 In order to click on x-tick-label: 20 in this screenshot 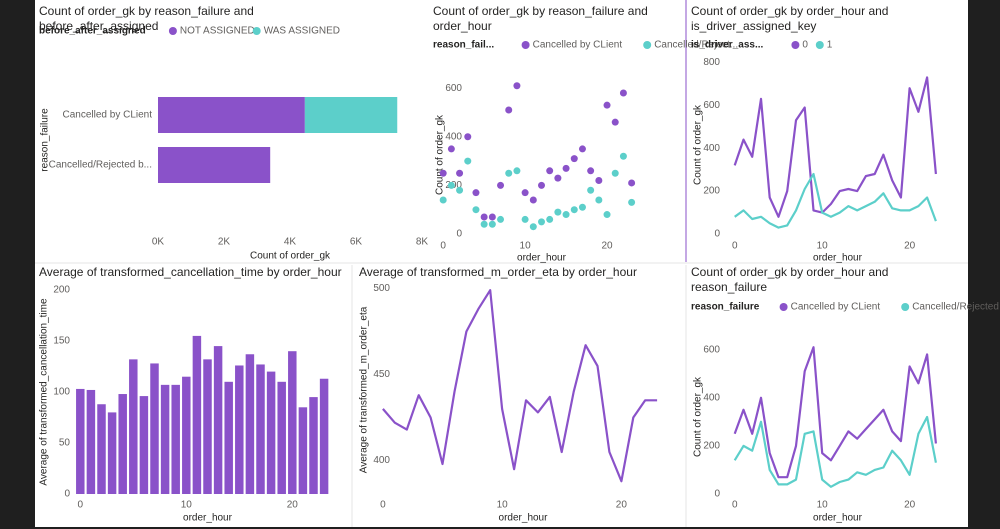, I will do `click(910, 505)`.